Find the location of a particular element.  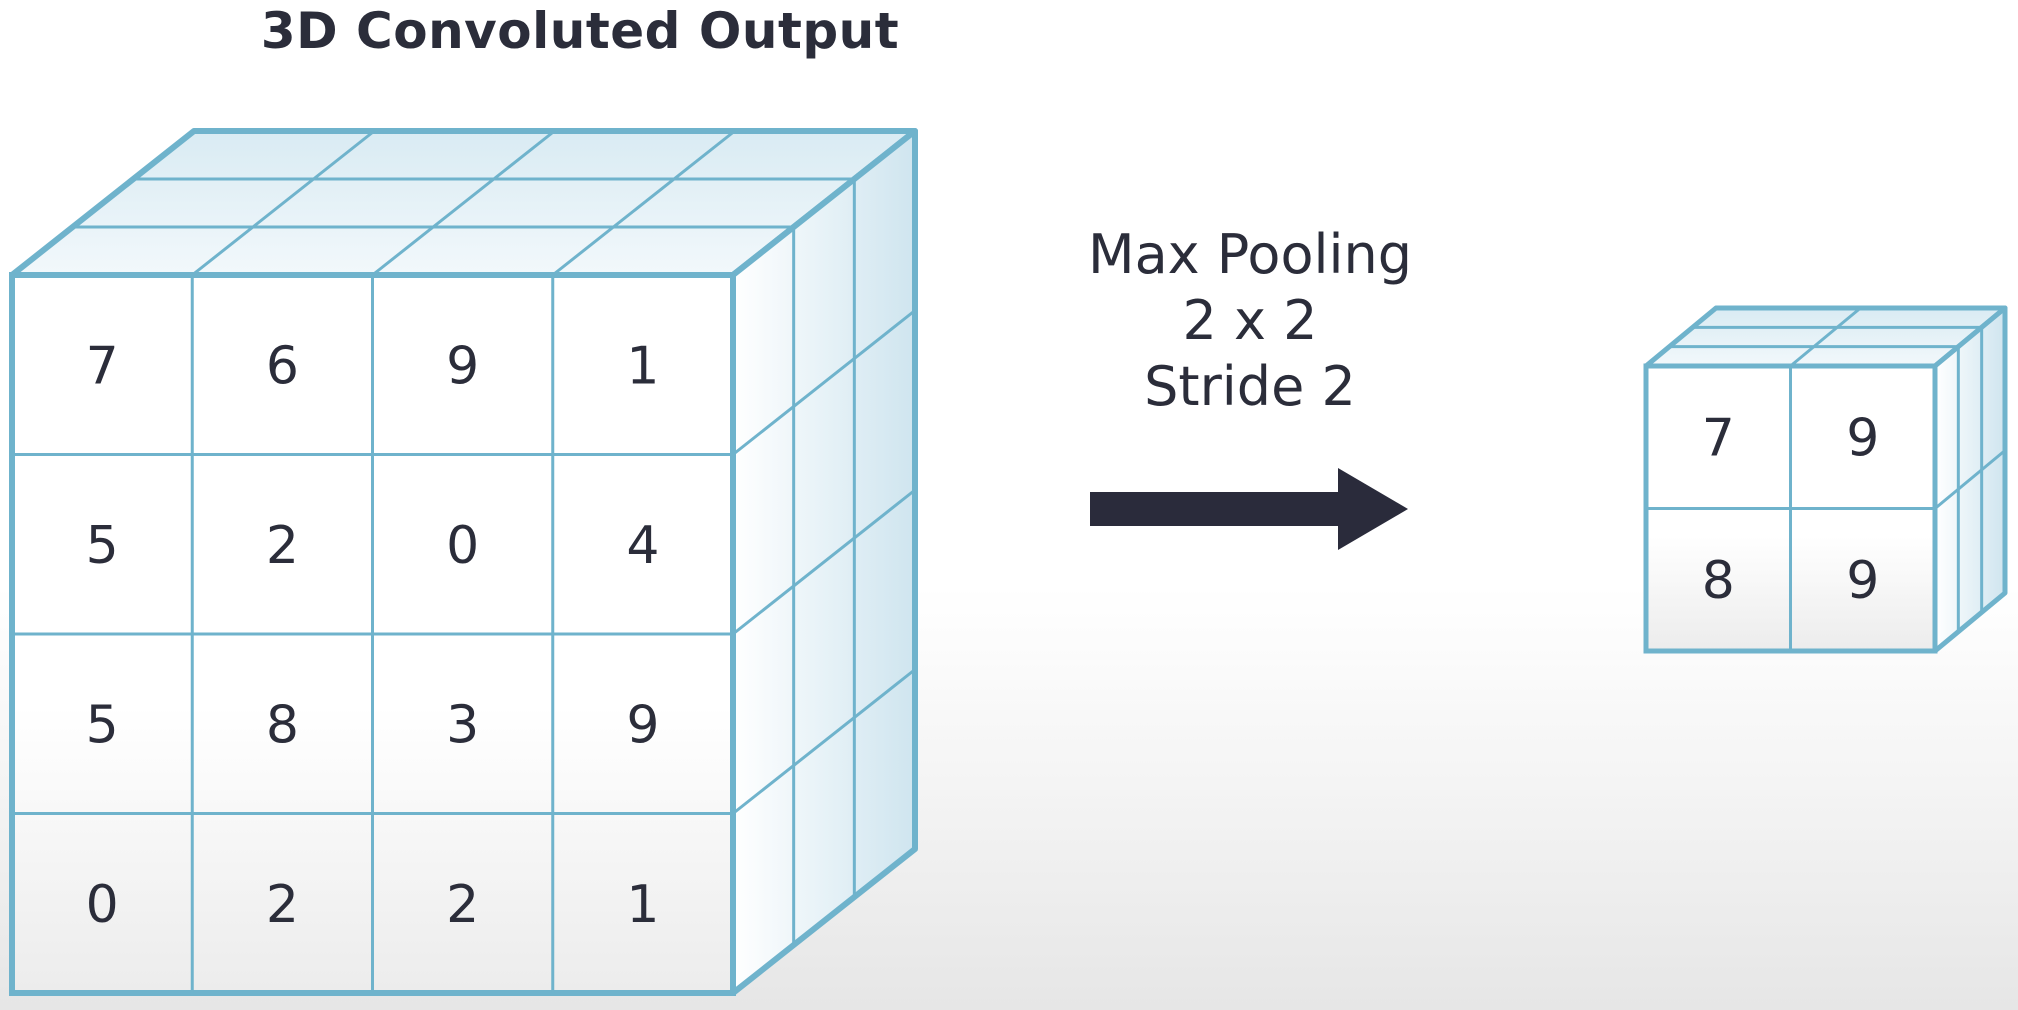

output-top-grid-line is located at coordinates (1825, 337).